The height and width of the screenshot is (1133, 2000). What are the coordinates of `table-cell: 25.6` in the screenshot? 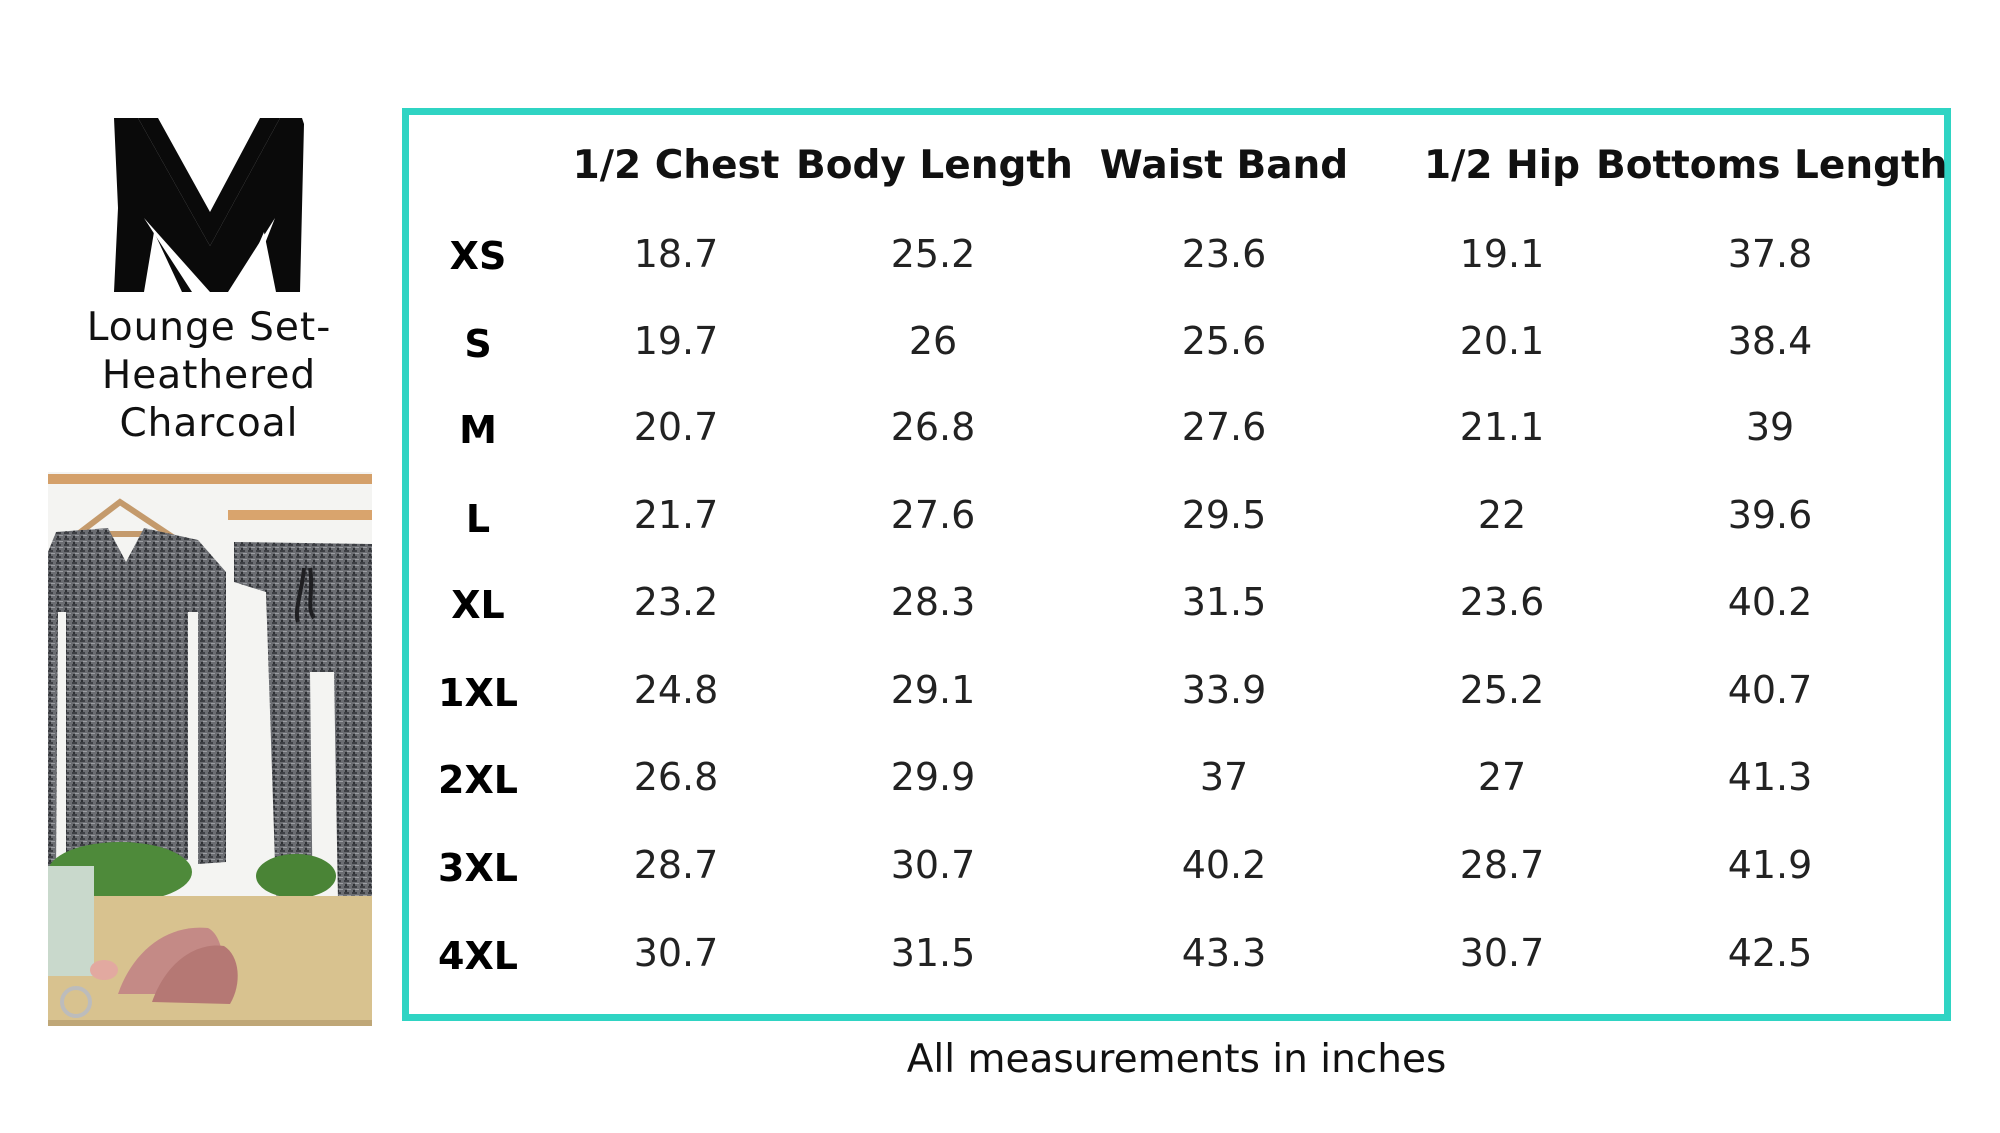 It's located at (1224, 341).